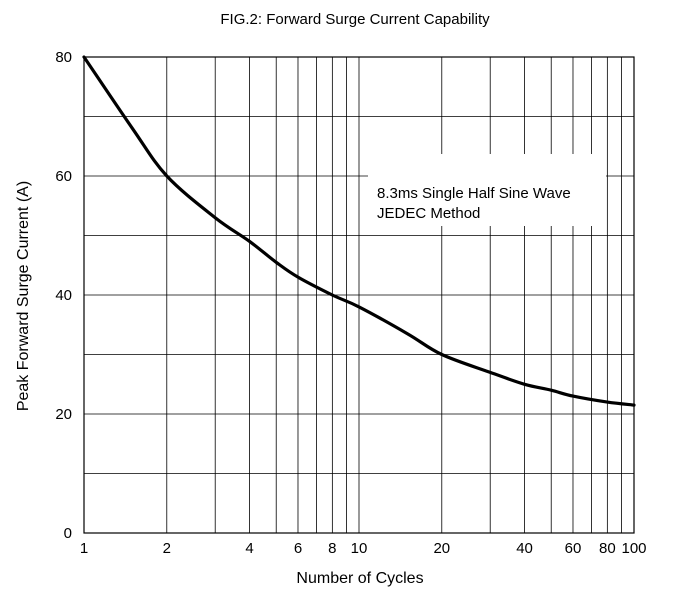 The width and height of the screenshot is (675, 592). What do you see at coordinates (63, 57) in the screenshot?
I see `y-tick-label: 80` at bounding box center [63, 57].